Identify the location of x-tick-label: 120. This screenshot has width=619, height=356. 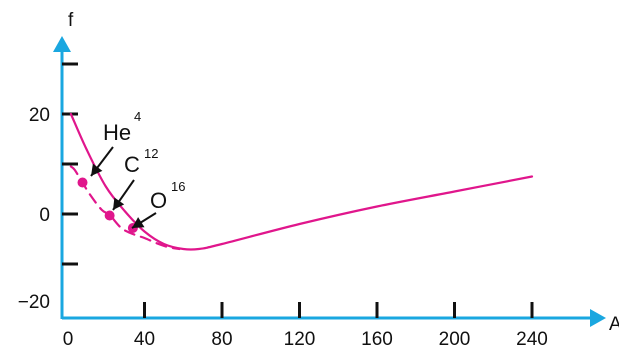
(300, 339).